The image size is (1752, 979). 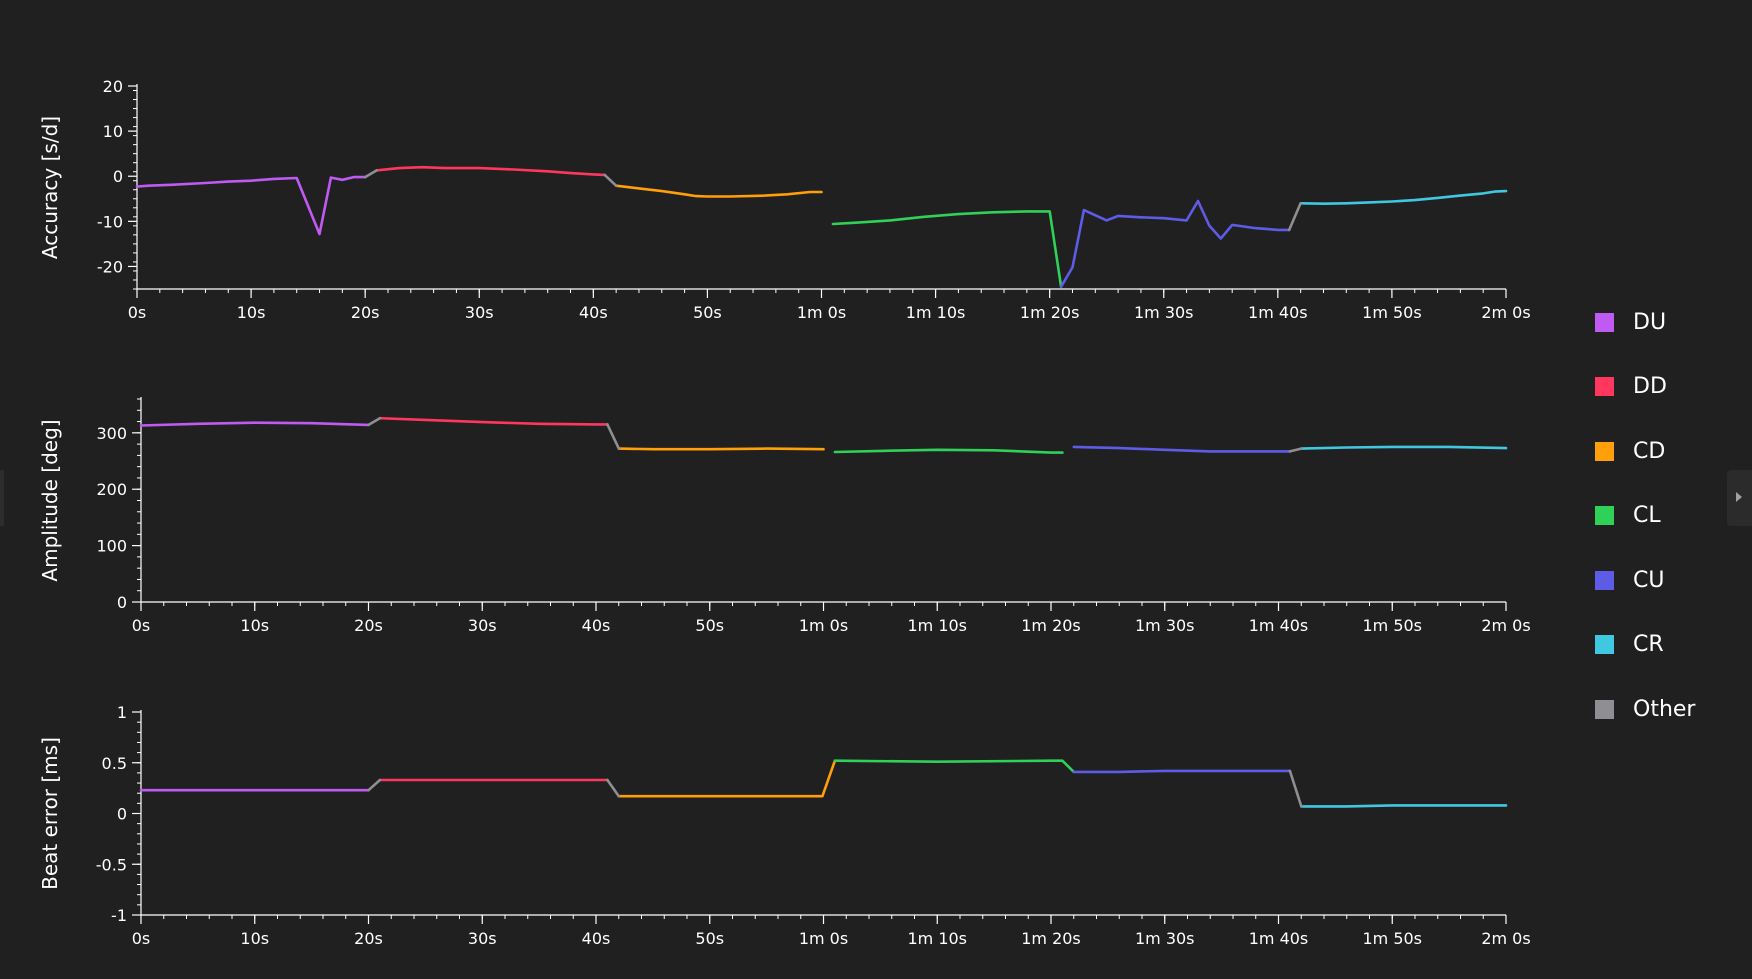 I want to click on legend-item-dd: DD, so click(x=1645, y=387).